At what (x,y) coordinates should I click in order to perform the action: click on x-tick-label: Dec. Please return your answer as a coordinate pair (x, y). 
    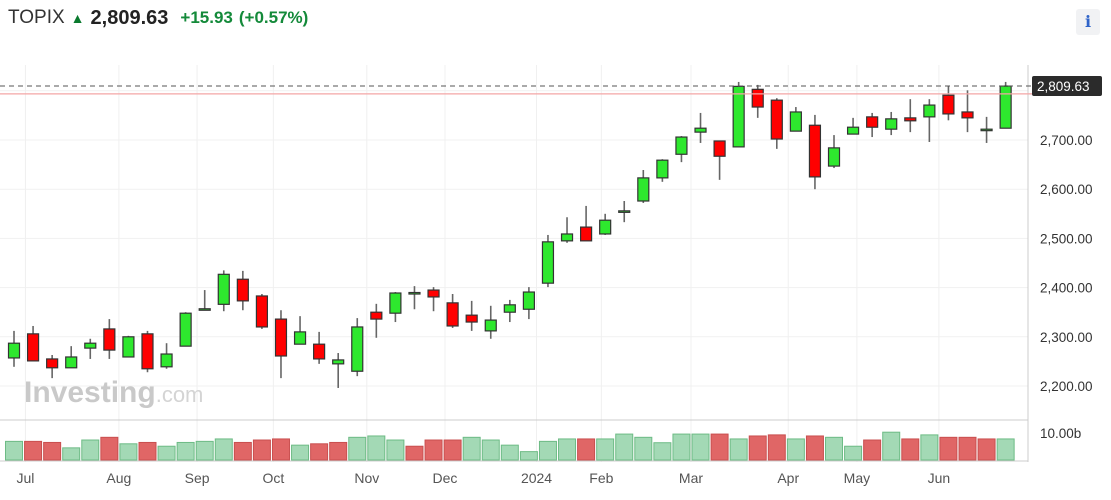
    Looking at the image, I should click on (445, 478).